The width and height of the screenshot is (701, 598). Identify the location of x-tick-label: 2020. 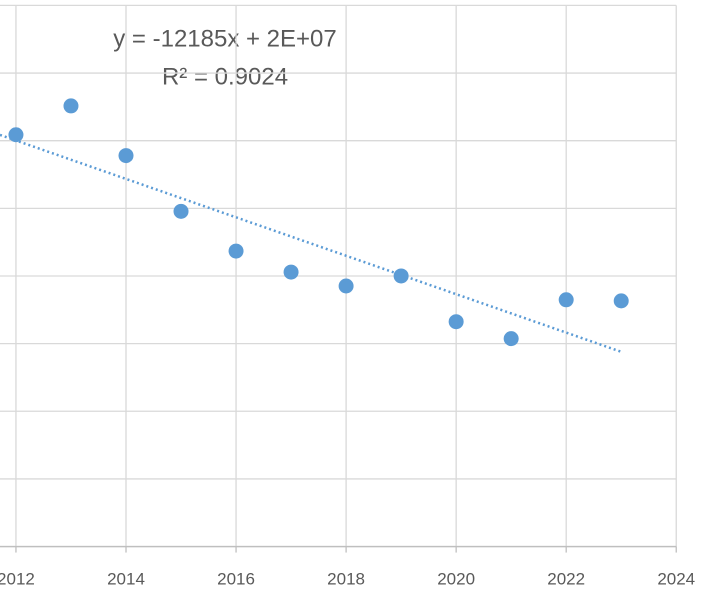
(456, 578).